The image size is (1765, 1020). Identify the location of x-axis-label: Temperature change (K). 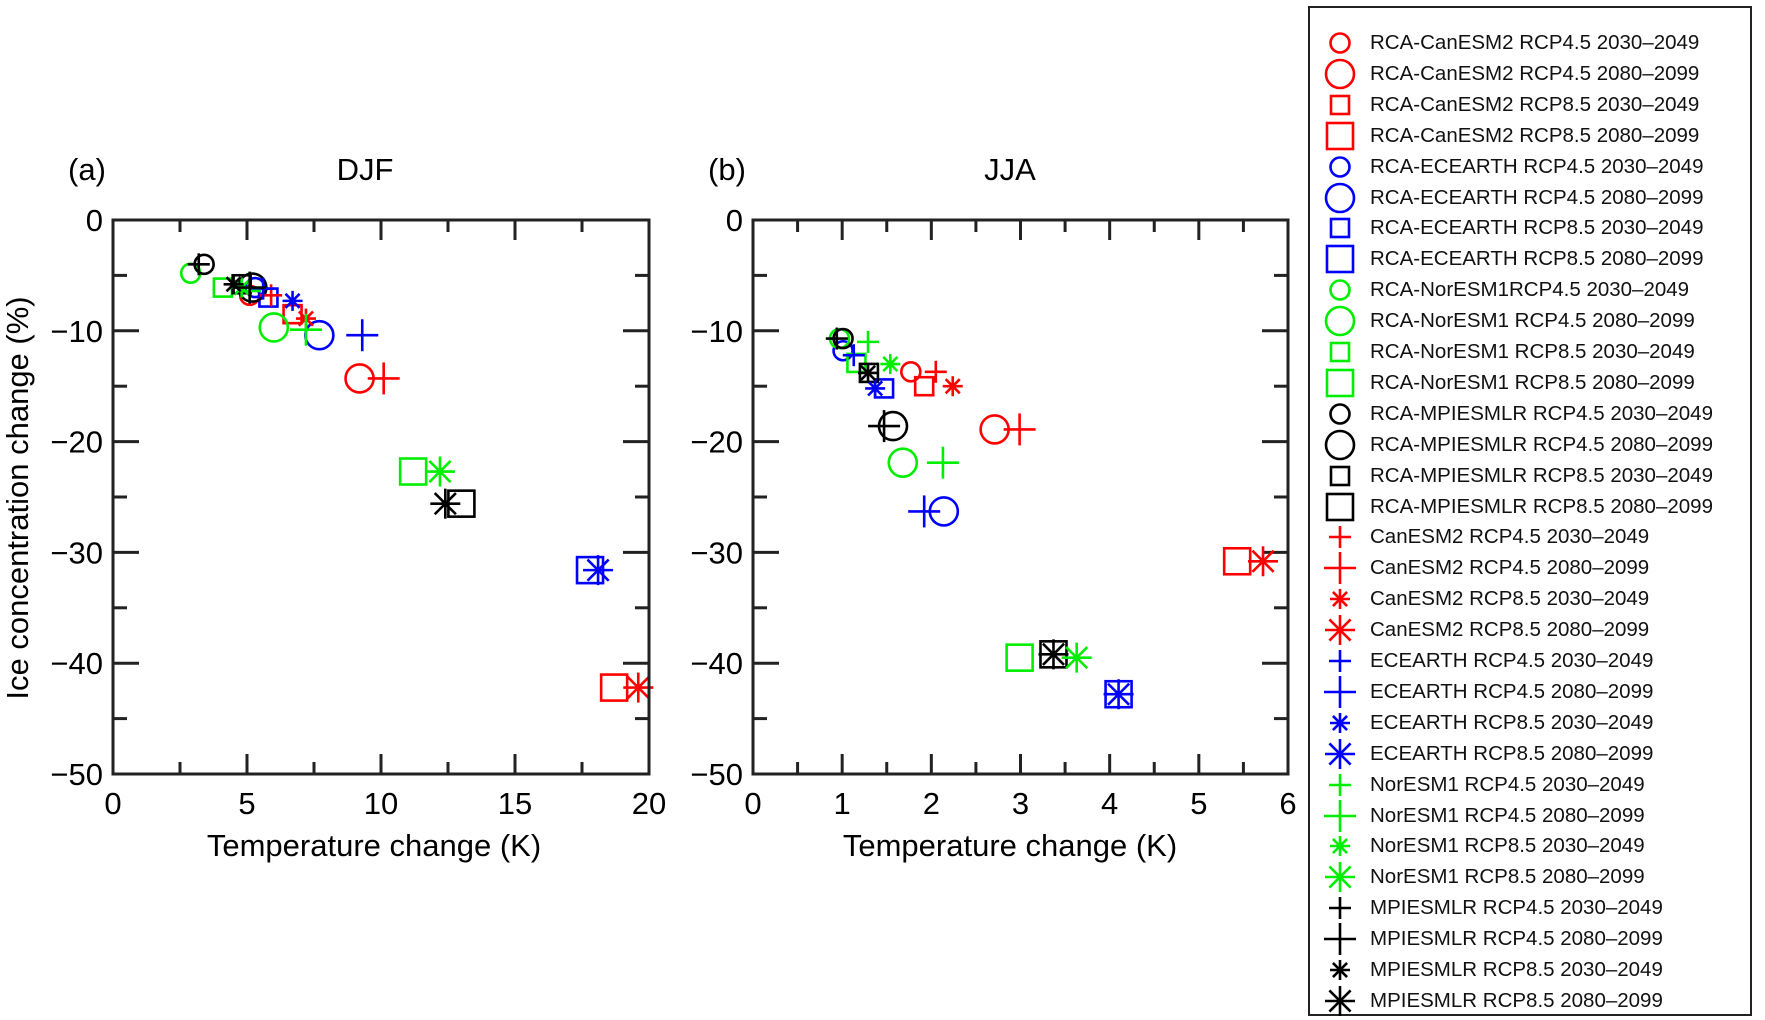
(1010, 845).